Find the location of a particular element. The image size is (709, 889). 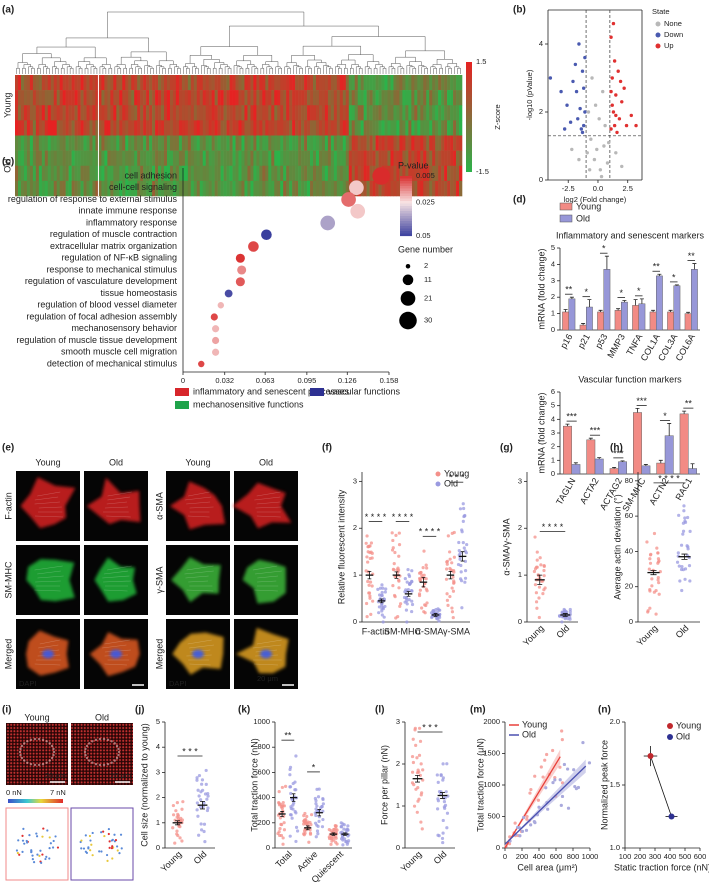

legend-label: Up is located at coordinates (669, 45).